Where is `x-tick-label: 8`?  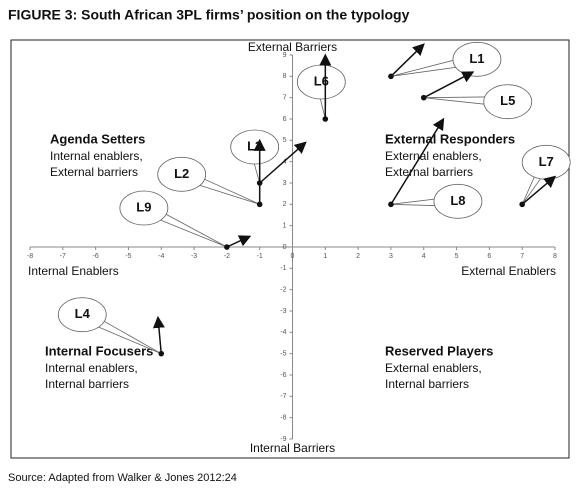
x-tick-label: 8 is located at coordinates (555, 256).